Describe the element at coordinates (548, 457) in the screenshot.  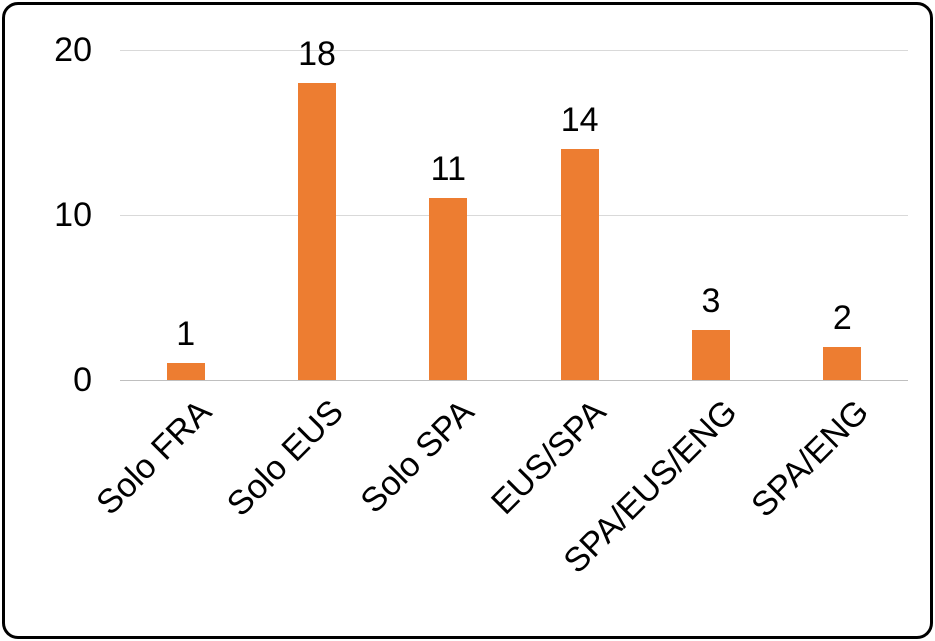
I see `x-category-label: EUS/SPA` at that location.